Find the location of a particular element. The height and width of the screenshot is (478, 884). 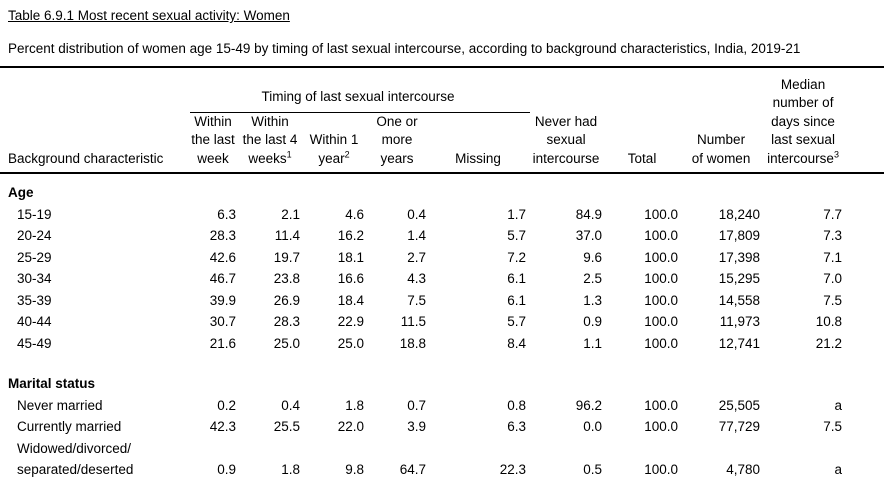

cell-value: 18.8 is located at coordinates (412, 343).